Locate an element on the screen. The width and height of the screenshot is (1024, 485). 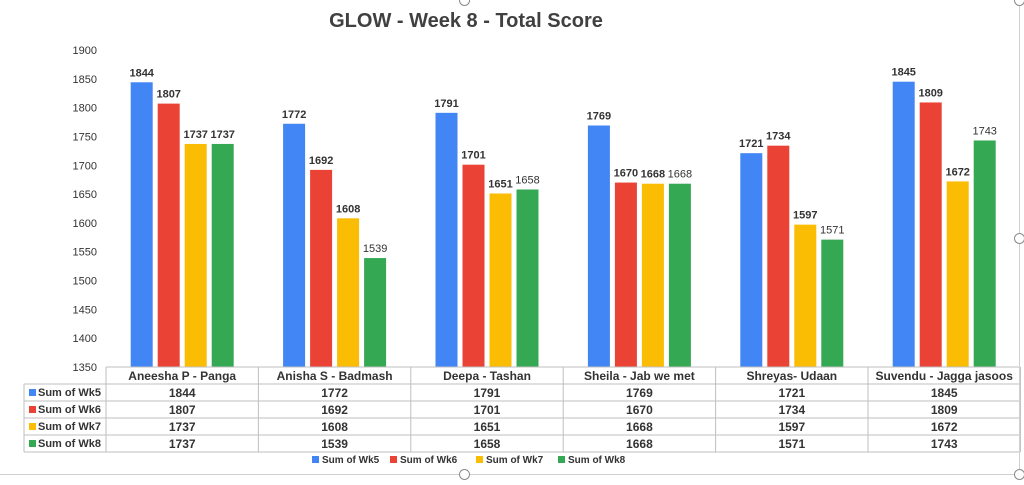
data-label: 1807 is located at coordinates (168, 95).